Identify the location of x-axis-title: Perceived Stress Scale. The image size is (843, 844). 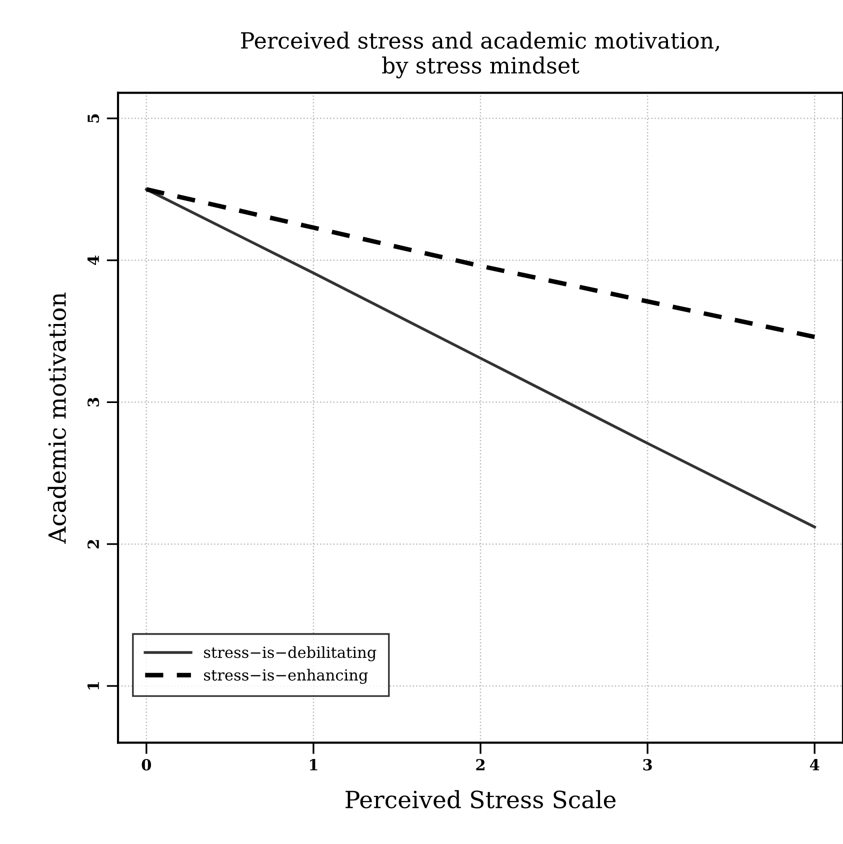
(481, 799).